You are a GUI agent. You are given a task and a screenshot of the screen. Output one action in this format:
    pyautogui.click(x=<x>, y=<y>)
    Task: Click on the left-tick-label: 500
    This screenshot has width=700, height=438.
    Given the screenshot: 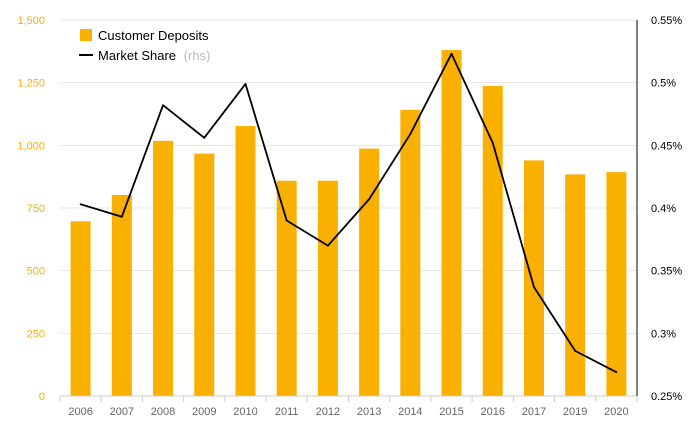 What is the action you would take?
    pyautogui.click(x=36, y=272)
    